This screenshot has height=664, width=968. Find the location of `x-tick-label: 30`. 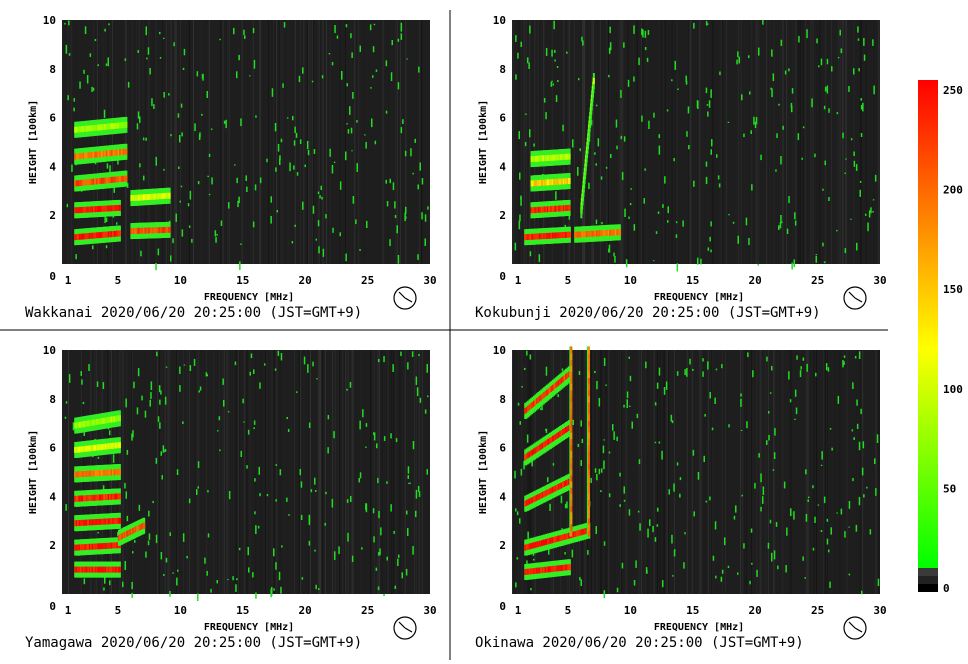

x-tick-label: 30 is located at coordinates (879, 610).